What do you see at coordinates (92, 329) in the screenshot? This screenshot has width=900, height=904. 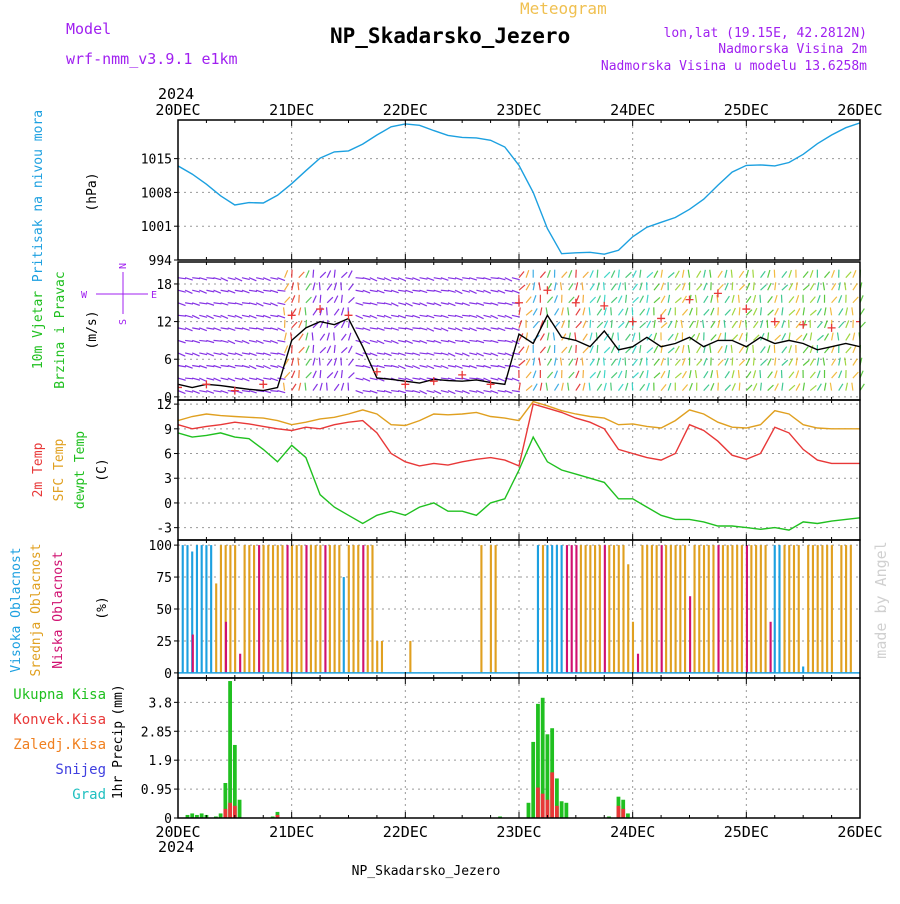 I see `wind-ylabel-unit: (m/s)` at bounding box center [92, 329].